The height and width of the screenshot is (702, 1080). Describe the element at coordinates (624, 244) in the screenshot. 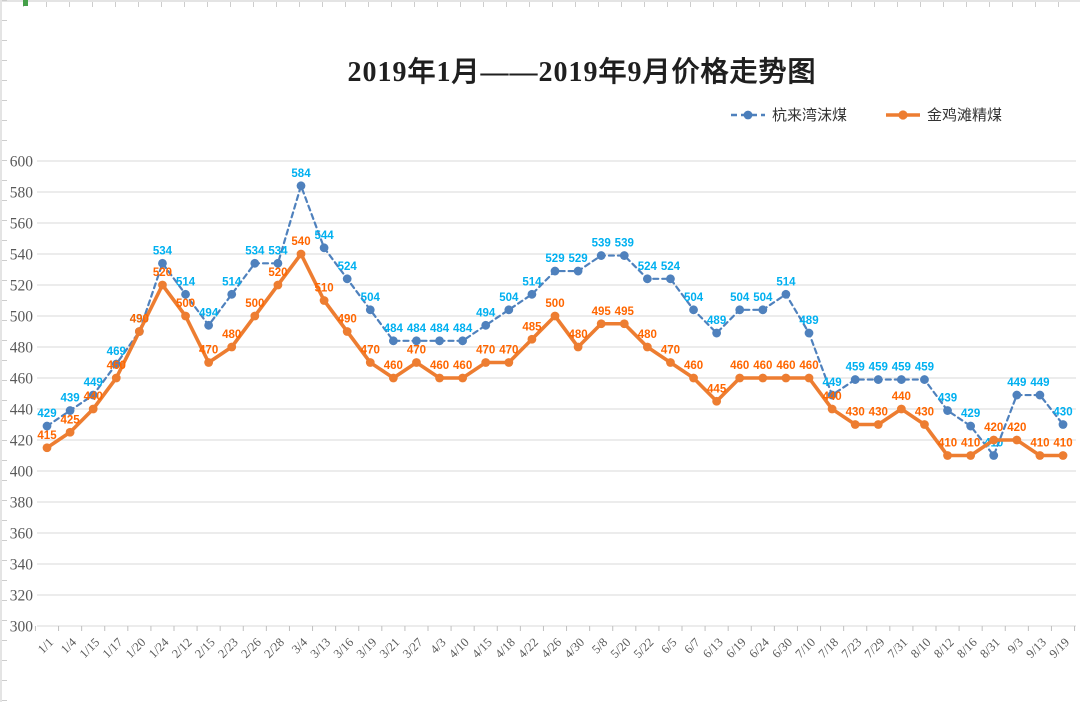

I see `data-point-label: 539` at that location.